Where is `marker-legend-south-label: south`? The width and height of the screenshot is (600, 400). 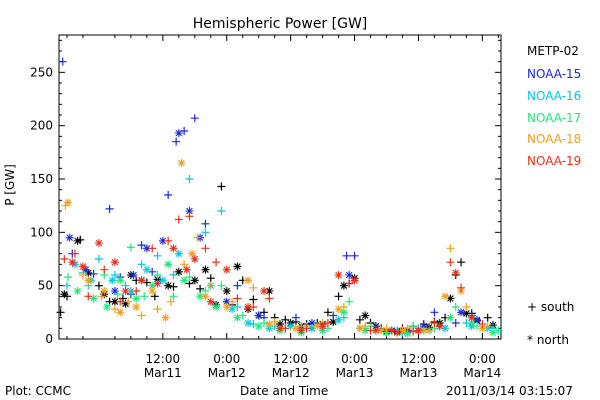
marker-legend-south-label: south is located at coordinates (557, 307).